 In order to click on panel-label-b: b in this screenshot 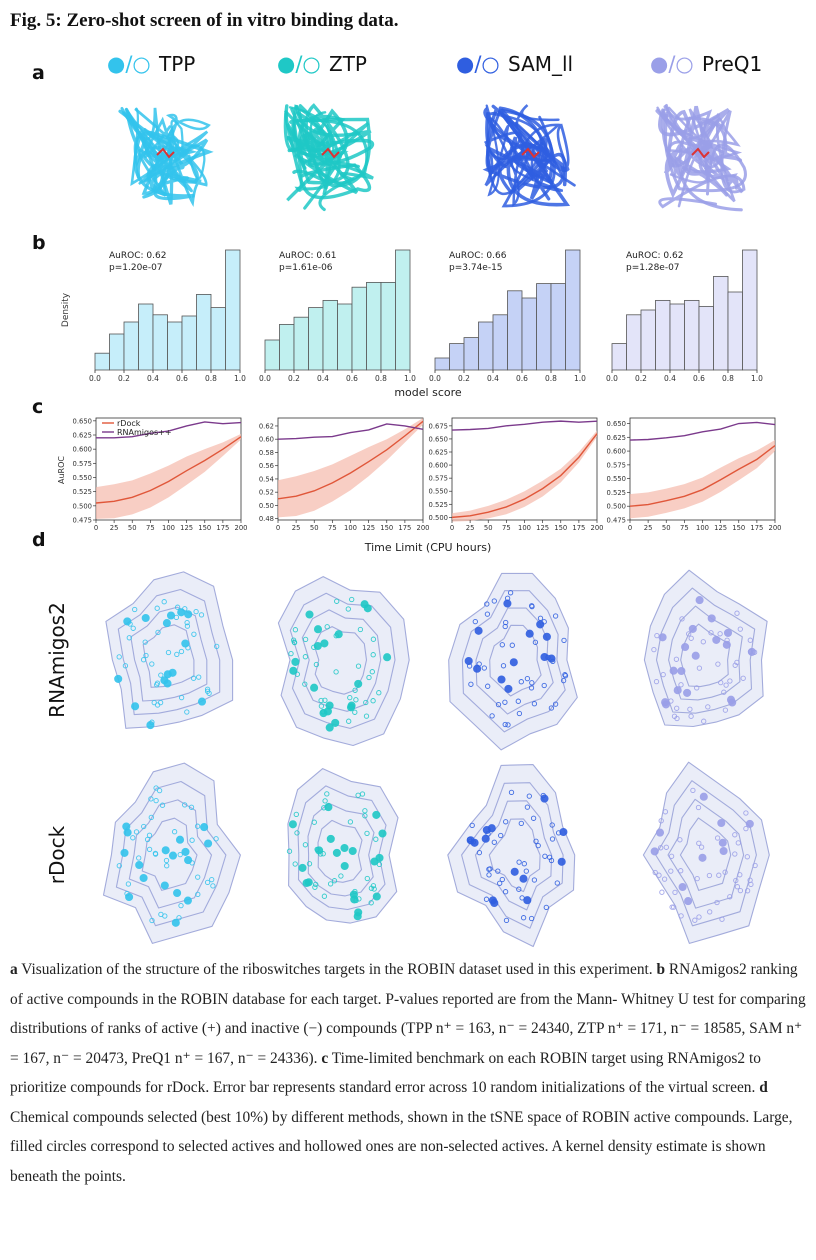, I will do `click(39, 243)`.